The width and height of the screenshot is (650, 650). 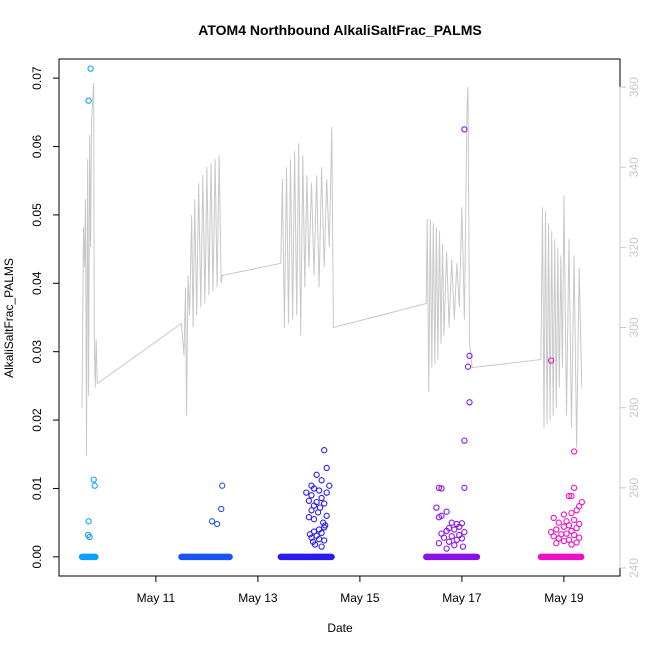 What do you see at coordinates (37, 557) in the screenshot?
I see `y-tick-label-left: 0.00` at bounding box center [37, 557].